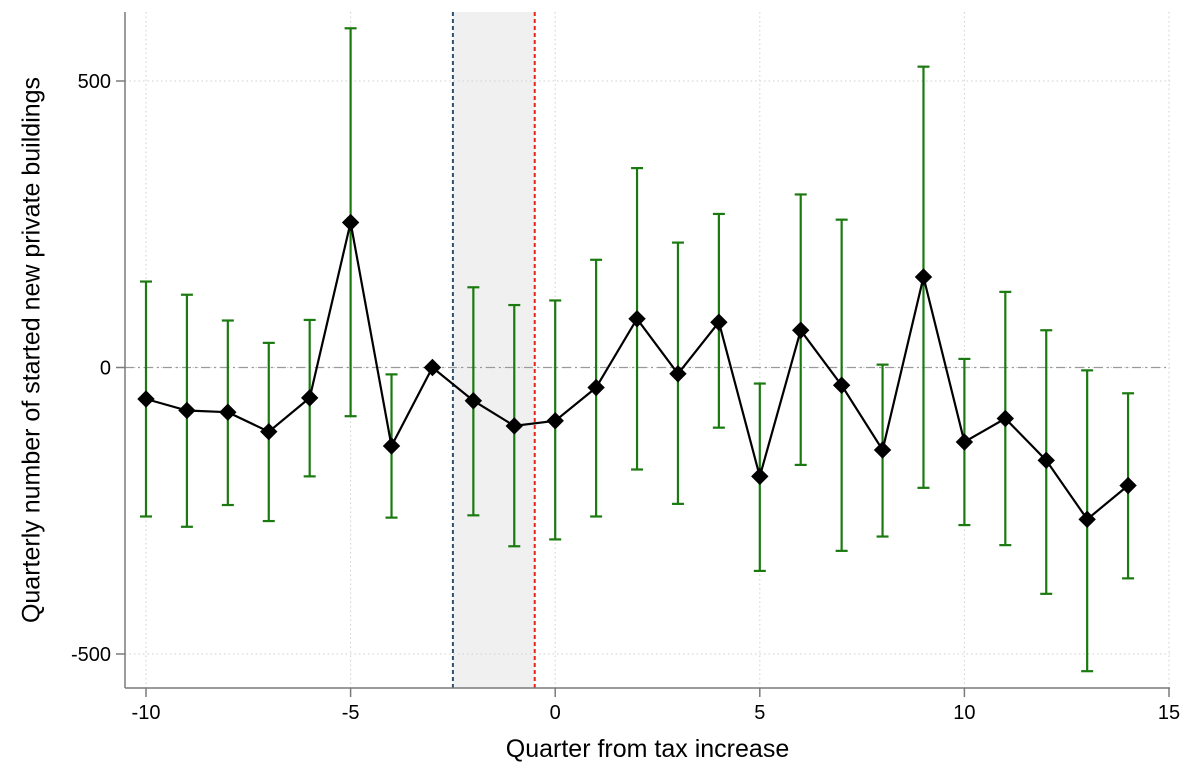  Describe the element at coordinates (146, 713) in the screenshot. I see `x-tick-label: -10` at that location.